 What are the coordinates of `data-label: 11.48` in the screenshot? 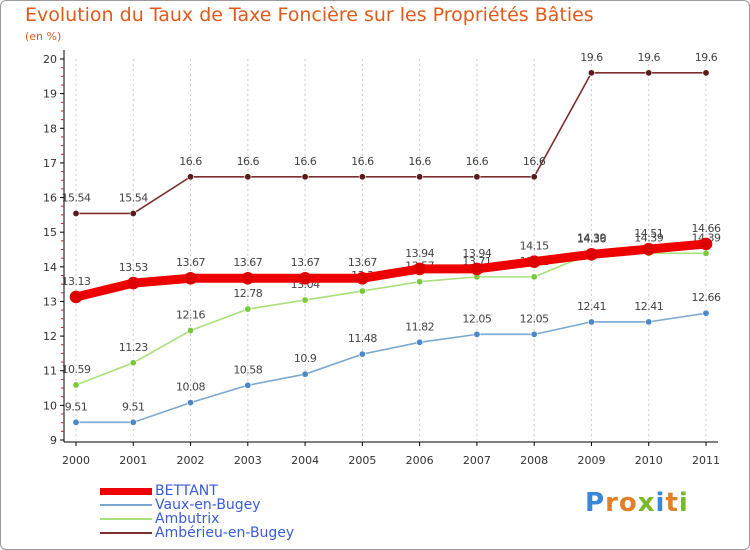 It's located at (362, 338).